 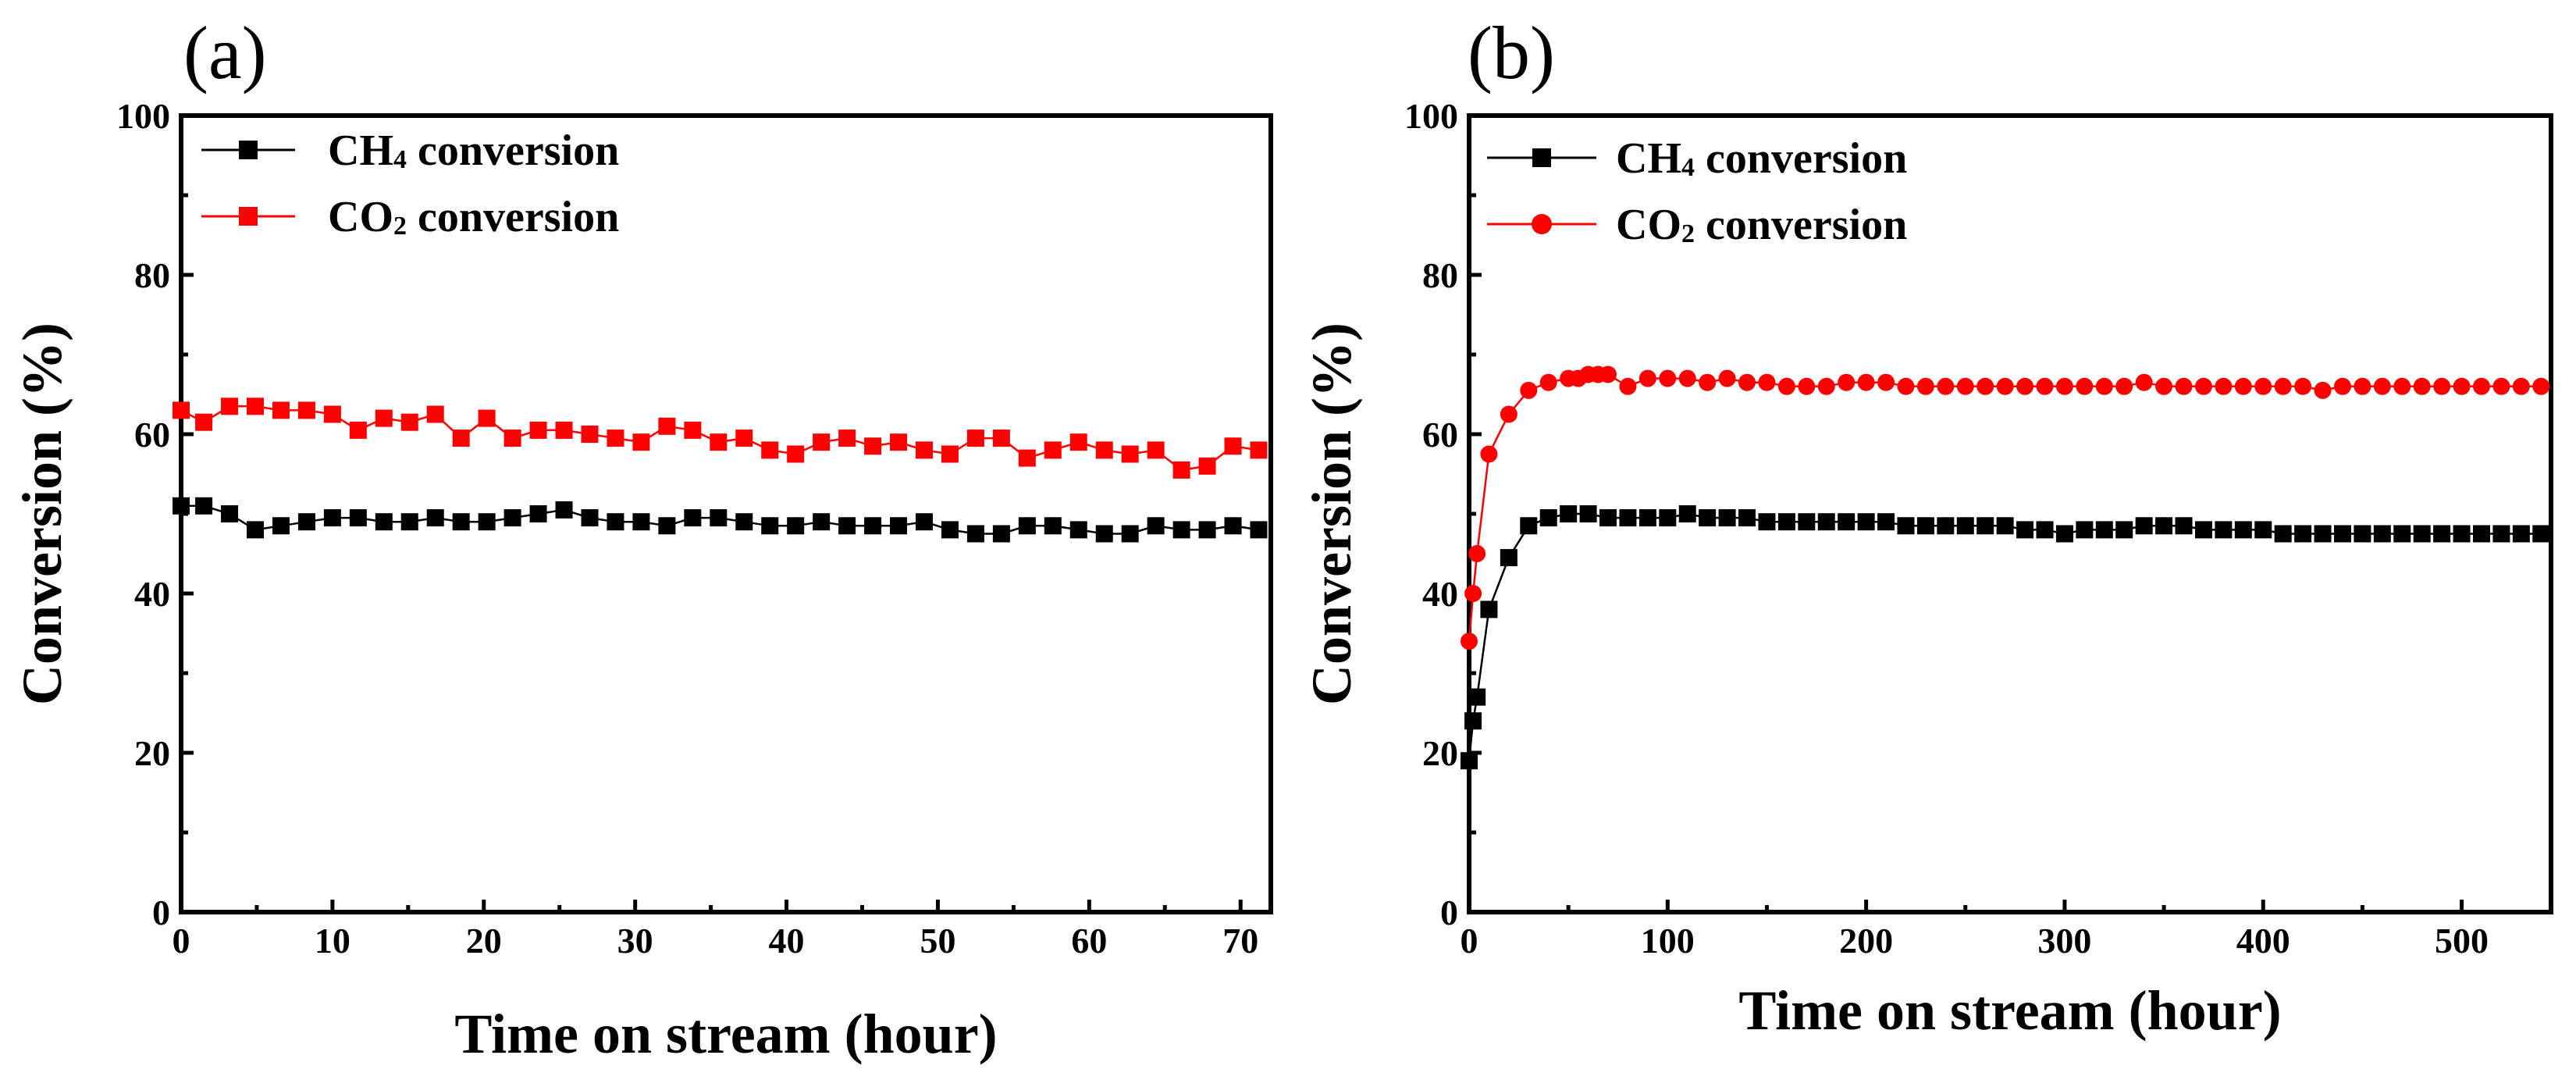 I want to click on panel-a-x-axis: 0 10 20 30 40 50 60 70, so click(x=715, y=930).